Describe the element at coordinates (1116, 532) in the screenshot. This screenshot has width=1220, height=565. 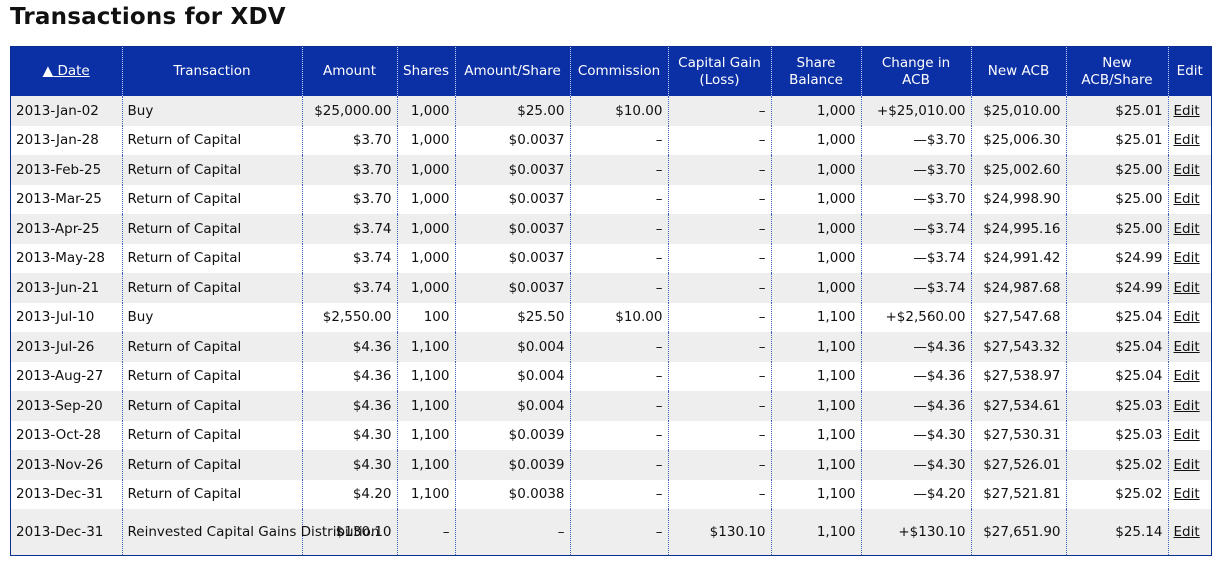
I see `new-acb-share-cell: $25.14` at that location.